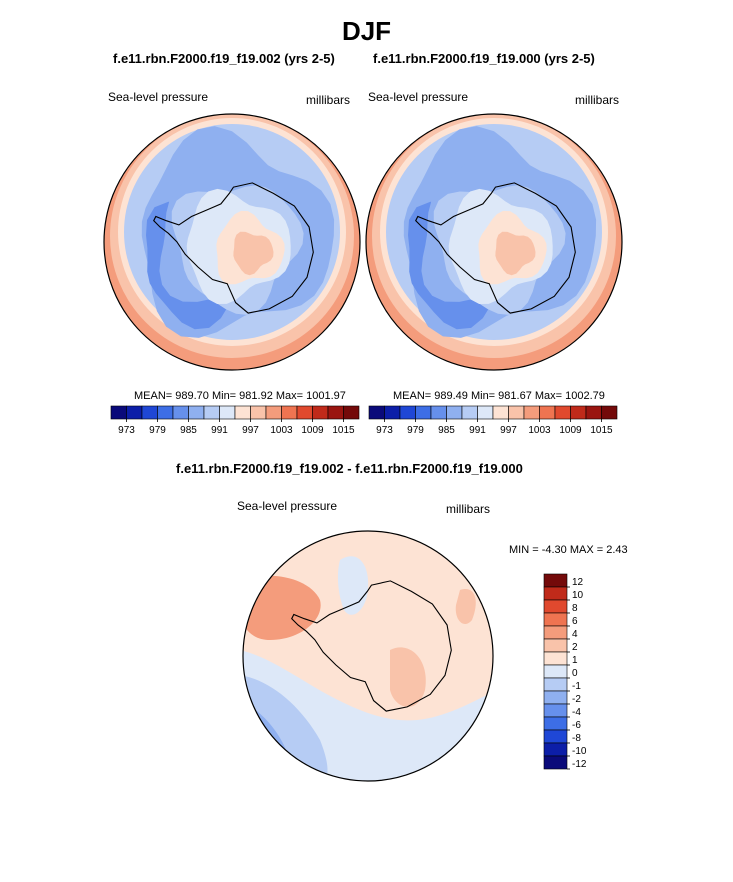 The image size is (733, 882). Describe the element at coordinates (578, 595) in the screenshot. I see `colorbar-tick-label: 10` at that location.